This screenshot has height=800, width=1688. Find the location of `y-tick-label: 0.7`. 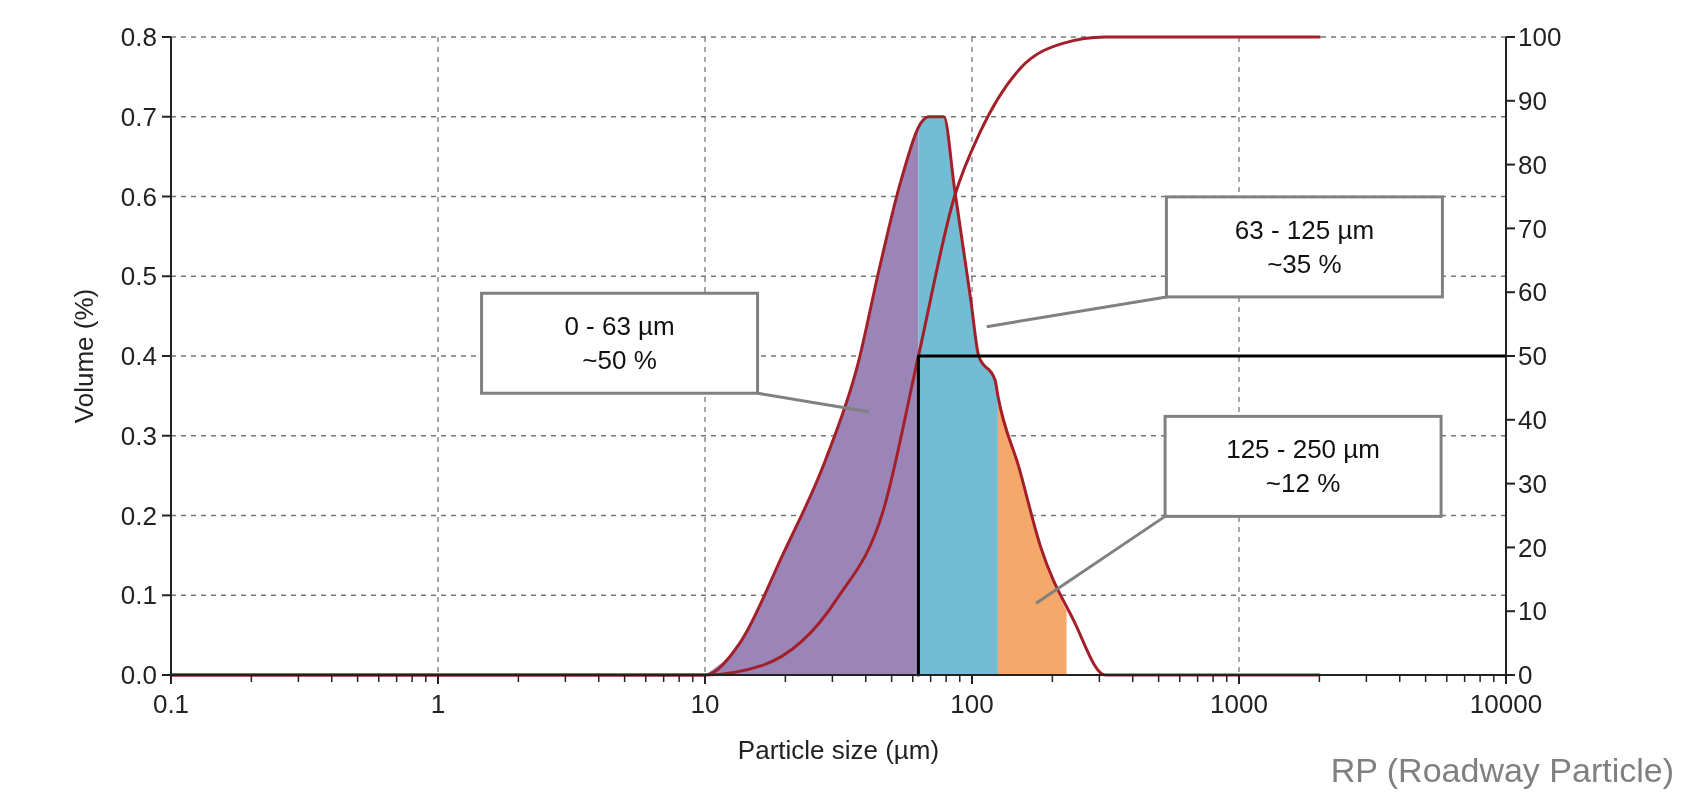

y-tick-label: 0.7 is located at coordinates (138, 116).